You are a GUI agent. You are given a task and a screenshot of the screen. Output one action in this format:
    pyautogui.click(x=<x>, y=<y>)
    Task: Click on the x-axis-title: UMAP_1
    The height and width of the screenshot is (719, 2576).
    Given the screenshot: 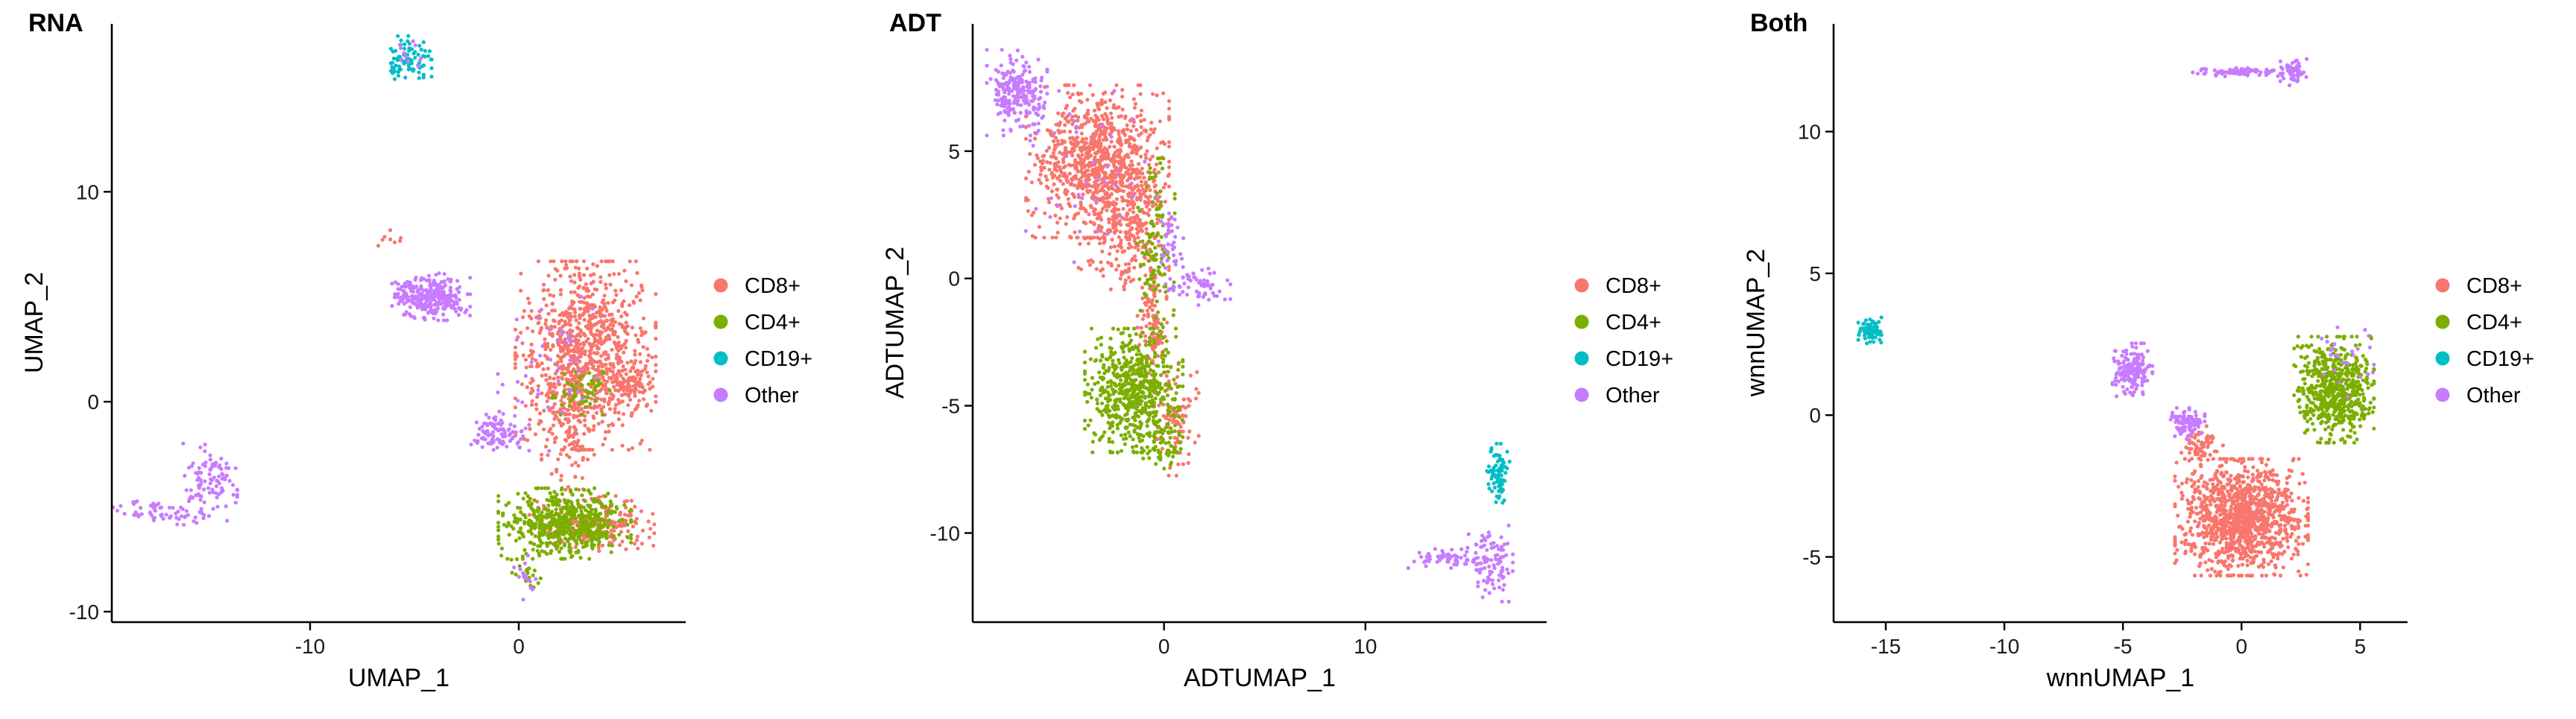 What is the action you would take?
    pyautogui.click(x=398, y=678)
    